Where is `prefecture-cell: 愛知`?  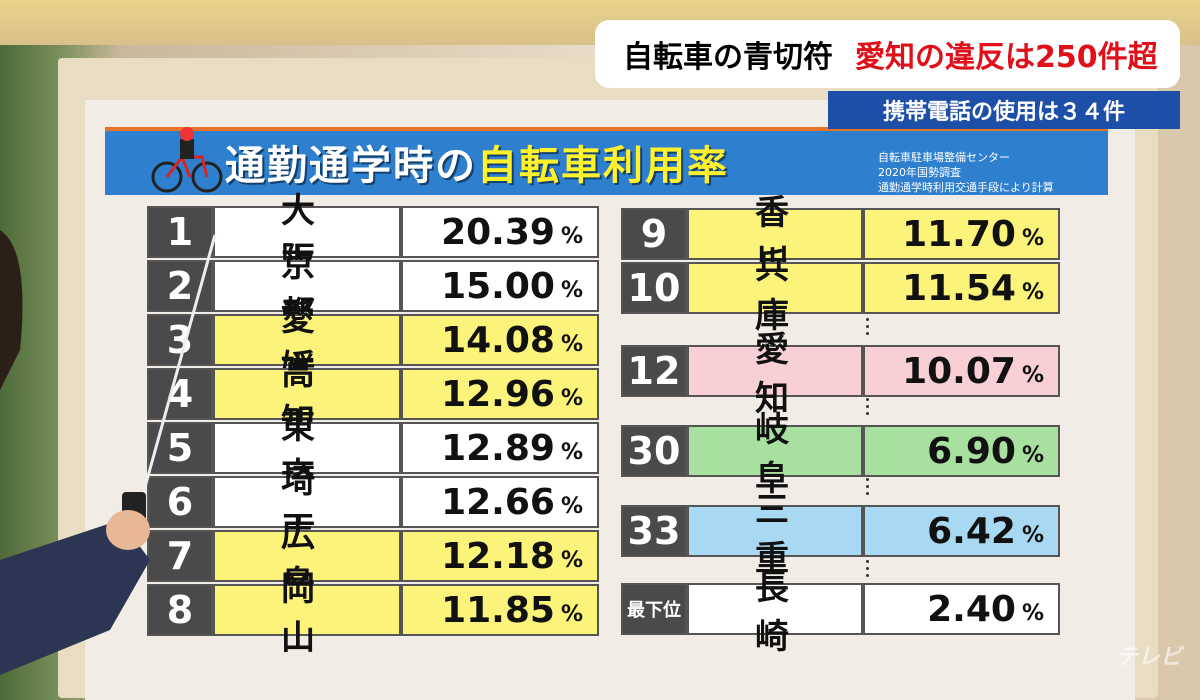 prefecture-cell: 愛知 is located at coordinates (775, 374).